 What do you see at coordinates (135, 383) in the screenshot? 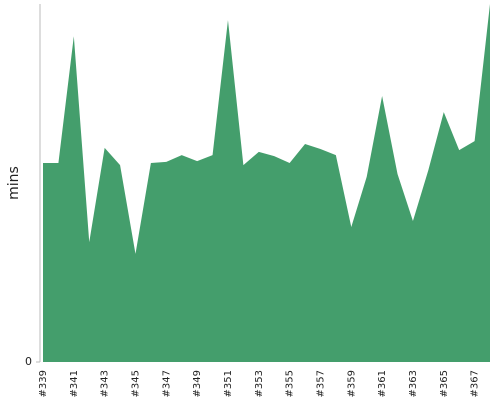
I see `x-tick-label: #345` at bounding box center [135, 383].